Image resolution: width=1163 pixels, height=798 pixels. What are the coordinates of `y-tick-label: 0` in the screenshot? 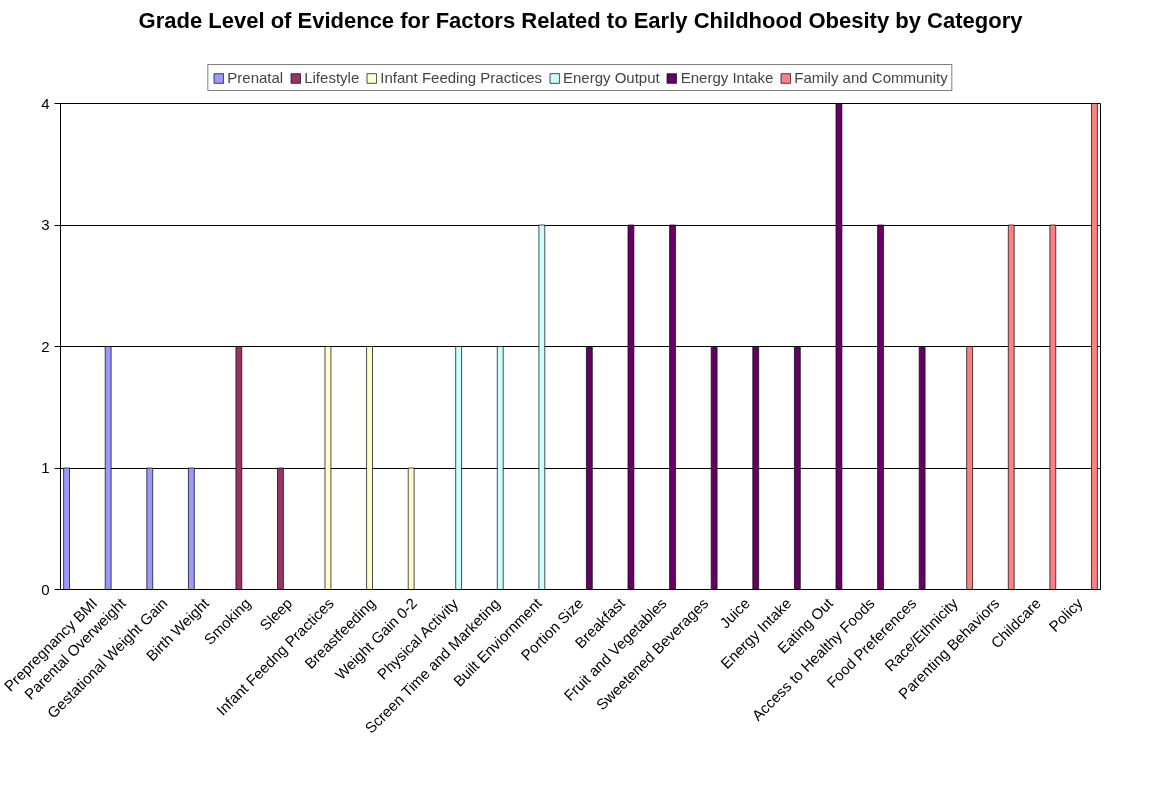 It's located at (45, 589).